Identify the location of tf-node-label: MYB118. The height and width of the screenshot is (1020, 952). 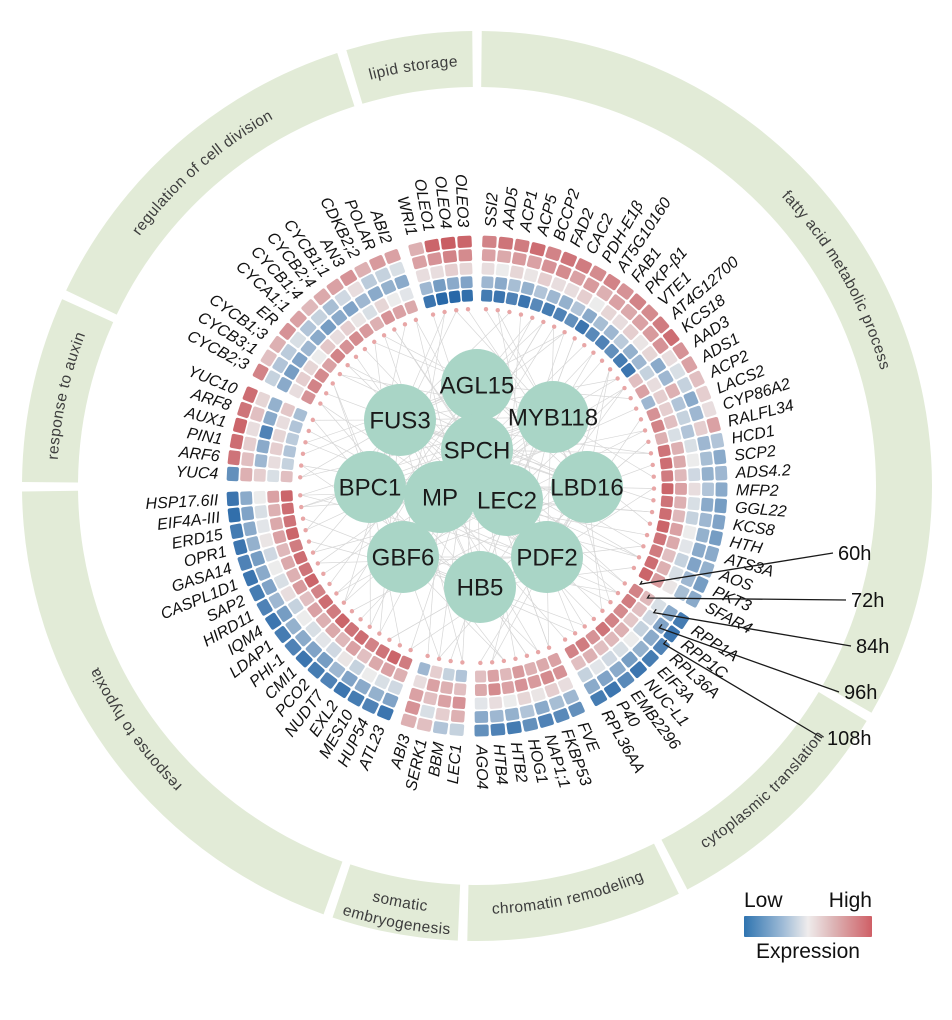
(553, 417).